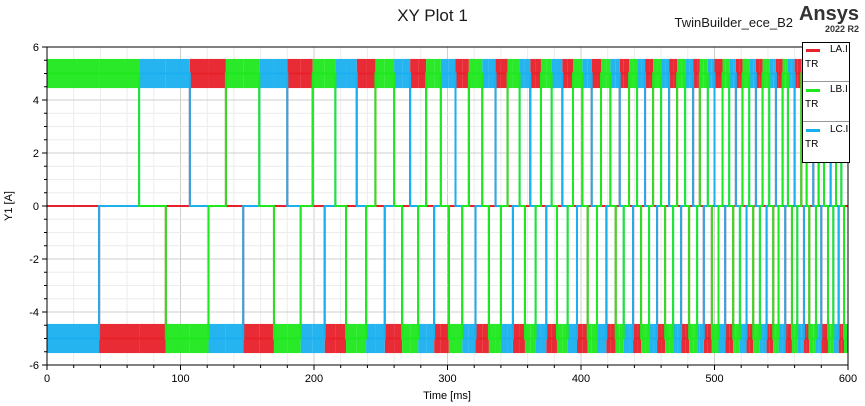 The height and width of the screenshot is (406, 865). What do you see at coordinates (447, 396) in the screenshot?
I see `x-axis-label: Time [ms]` at bounding box center [447, 396].